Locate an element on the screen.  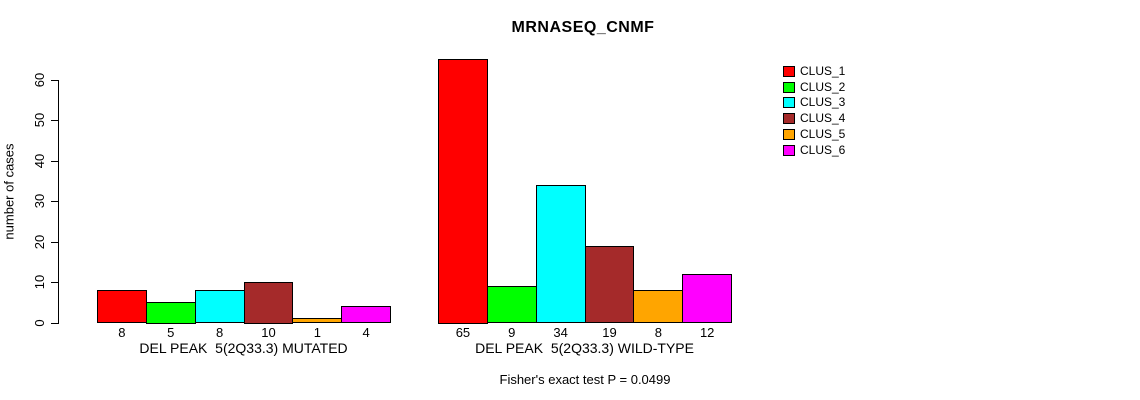
bar-value-label: 19 is located at coordinates (609, 332).